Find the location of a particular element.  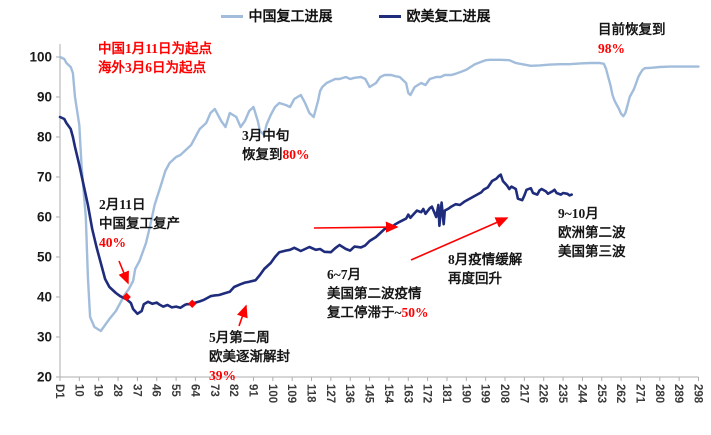

annotation-line: 恢复到80% is located at coordinates (276, 154).